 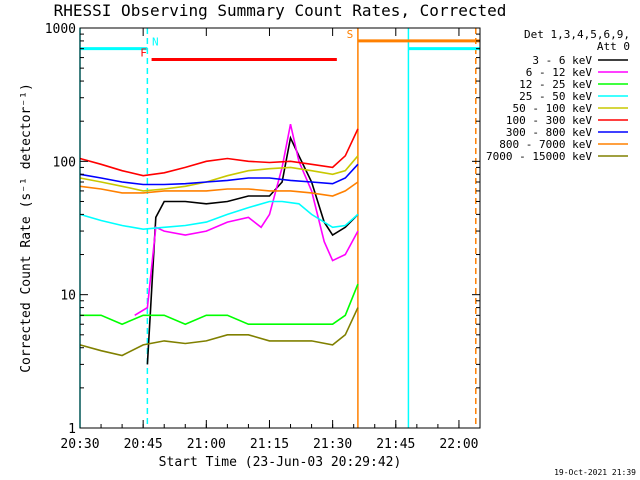 What do you see at coordinates (280, 462) in the screenshot?
I see `x-axis-label: Start Time (23-Jun-03 20:29:42)` at bounding box center [280, 462].